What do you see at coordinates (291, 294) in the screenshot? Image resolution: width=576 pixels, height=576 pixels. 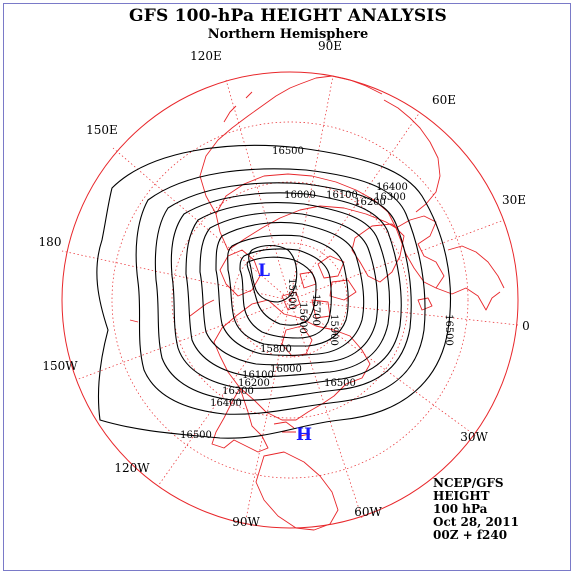 I see `contour-label: 15500` at bounding box center [291, 294].